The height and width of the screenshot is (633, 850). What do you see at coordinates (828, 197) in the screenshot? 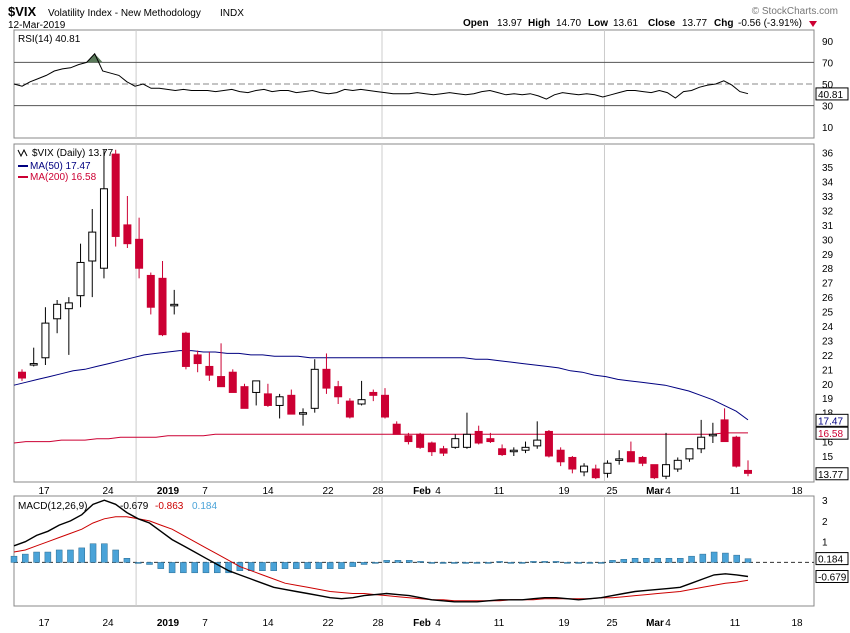
I see `price-y-tick: 33` at bounding box center [828, 197].